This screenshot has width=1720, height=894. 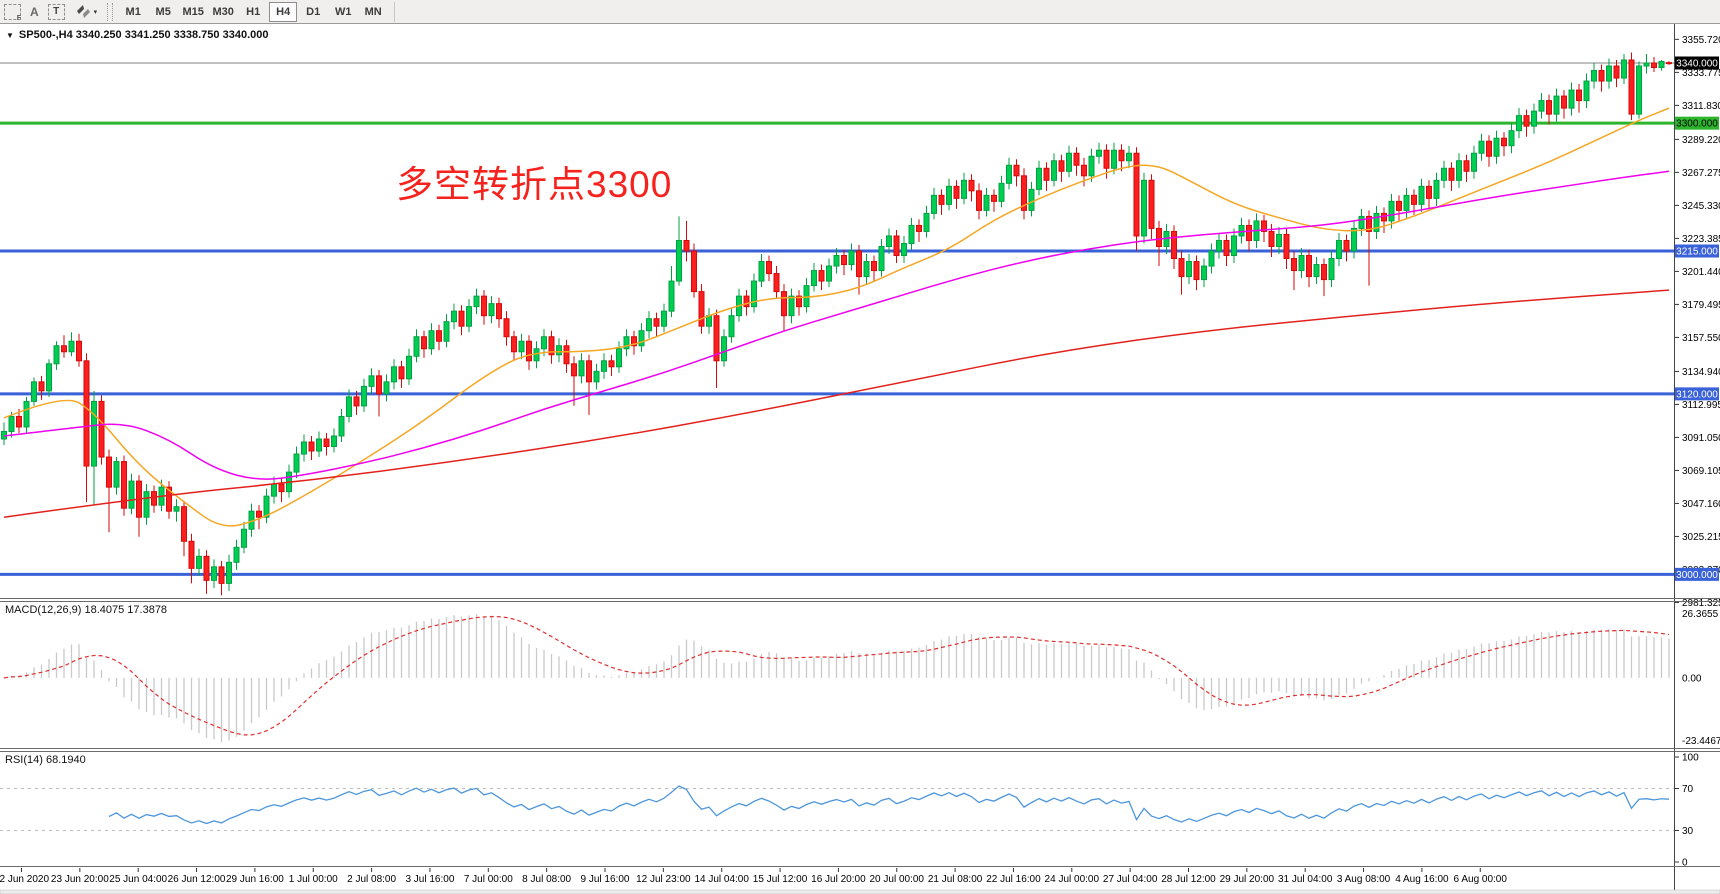 What do you see at coordinates (133, 11) in the screenshot?
I see `timeframe-m1-button: M1` at bounding box center [133, 11].